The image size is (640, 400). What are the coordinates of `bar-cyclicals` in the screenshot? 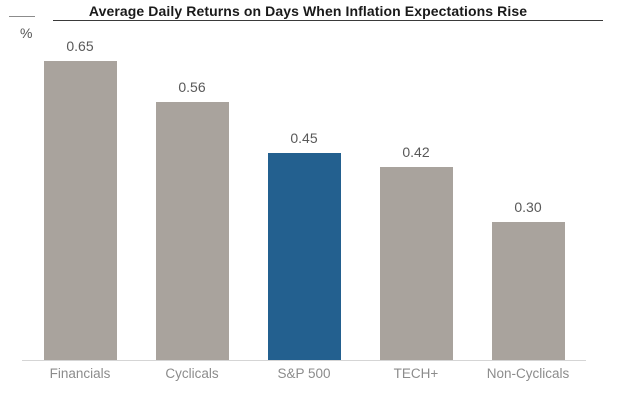 It's located at (192, 231).